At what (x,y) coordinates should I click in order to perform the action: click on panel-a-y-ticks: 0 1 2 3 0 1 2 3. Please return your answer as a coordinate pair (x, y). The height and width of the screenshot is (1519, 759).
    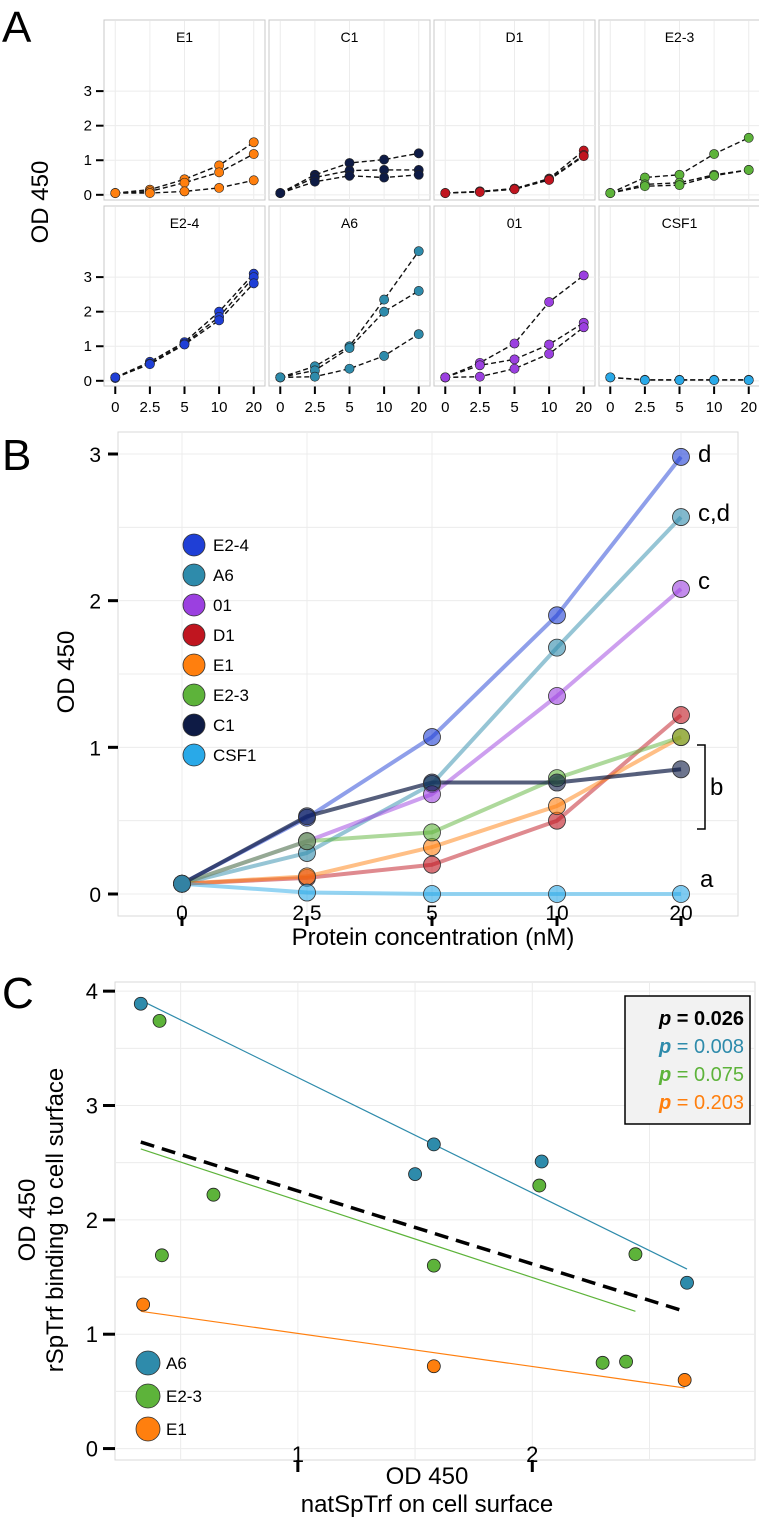
    Looking at the image, I should click on (94, 236).